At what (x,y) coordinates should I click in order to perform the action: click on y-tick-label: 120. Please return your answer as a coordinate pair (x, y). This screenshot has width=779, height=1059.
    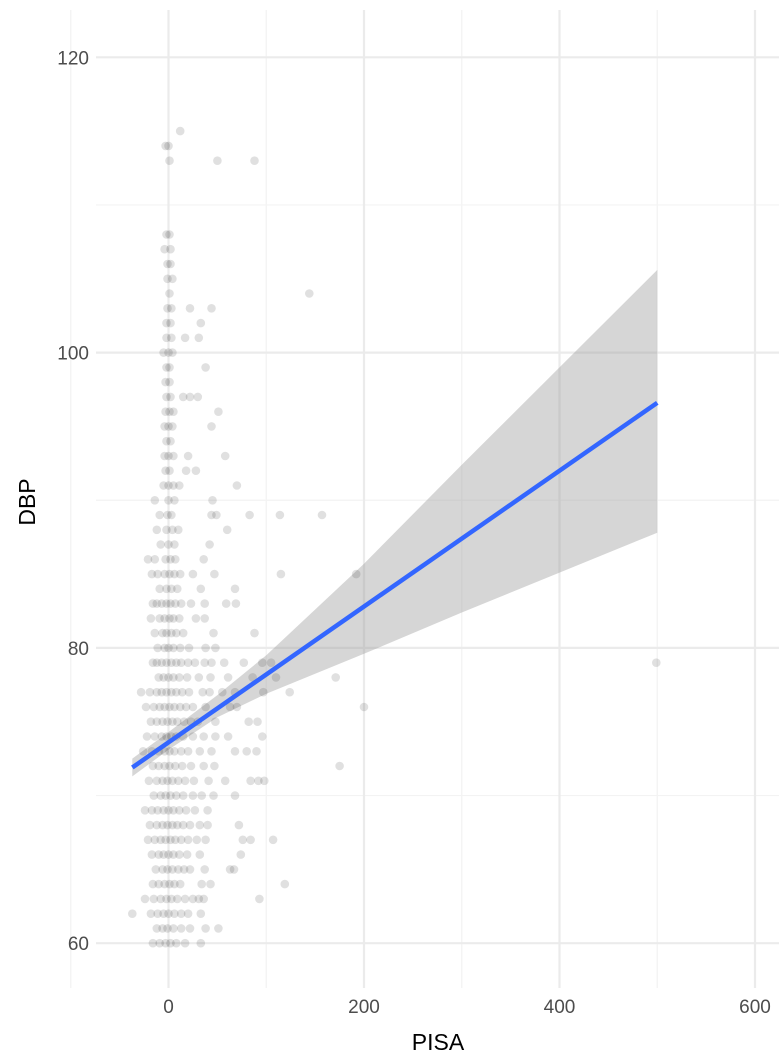
    Looking at the image, I should click on (73, 58).